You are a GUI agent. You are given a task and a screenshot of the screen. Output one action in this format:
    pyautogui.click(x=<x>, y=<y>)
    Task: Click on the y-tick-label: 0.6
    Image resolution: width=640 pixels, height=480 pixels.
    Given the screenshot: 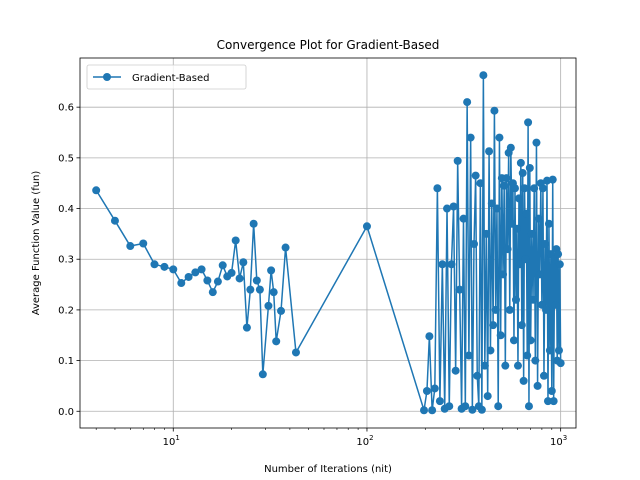 What is the action you would take?
    pyautogui.click(x=66, y=108)
    